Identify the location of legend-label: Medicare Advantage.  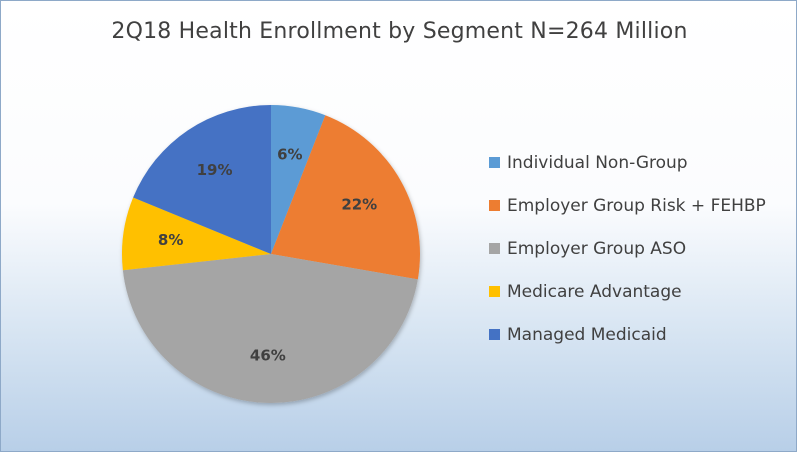
(594, 291).